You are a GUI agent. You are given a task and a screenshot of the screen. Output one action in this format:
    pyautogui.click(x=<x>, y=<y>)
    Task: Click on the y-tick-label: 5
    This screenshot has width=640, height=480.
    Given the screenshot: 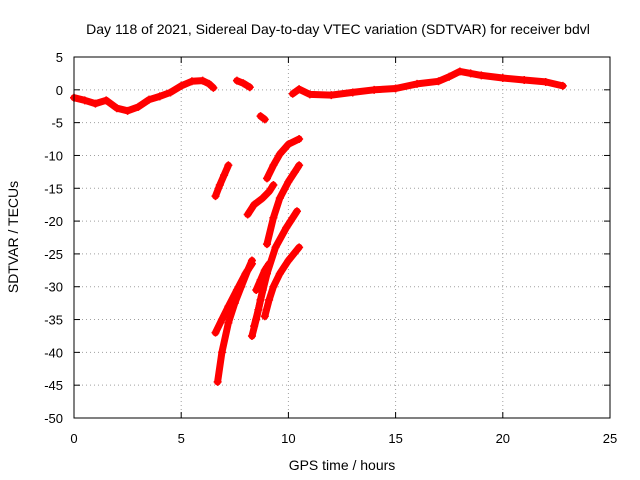 What is the action you would take?
    pyautogui.click(x=59, y=57)
    